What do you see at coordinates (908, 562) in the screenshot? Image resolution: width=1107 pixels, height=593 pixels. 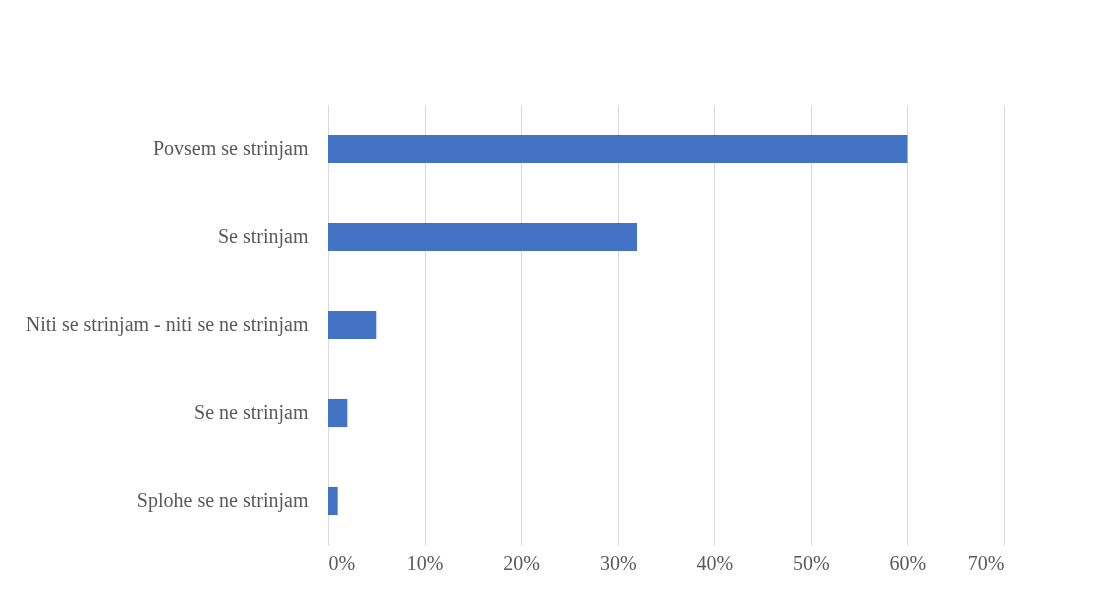 I see `x-tick-label: 60%` at bounding box center [908, 562].